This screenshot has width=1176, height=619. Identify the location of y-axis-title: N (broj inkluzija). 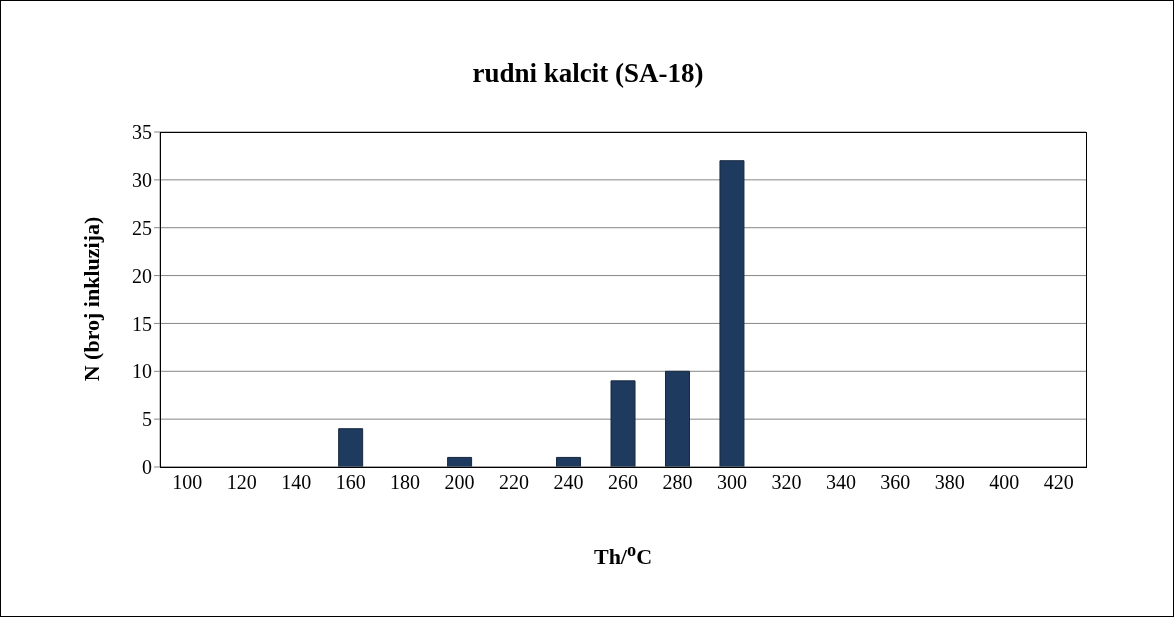
(92, 299).